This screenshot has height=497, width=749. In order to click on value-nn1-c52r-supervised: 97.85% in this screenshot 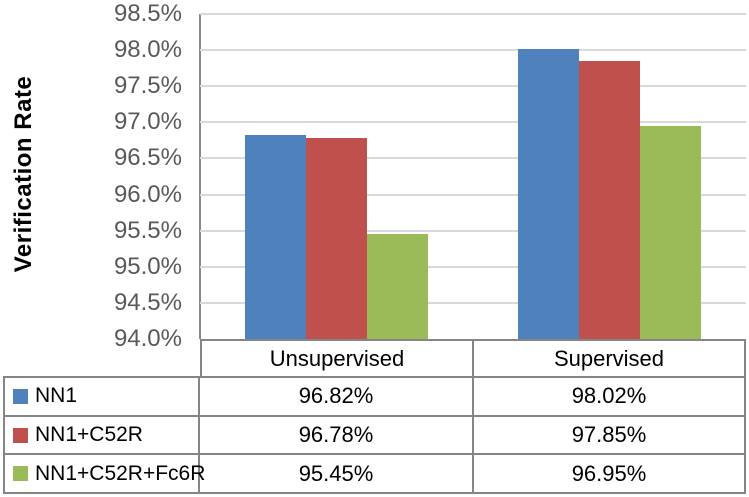, I will do `click(608, 435)`.